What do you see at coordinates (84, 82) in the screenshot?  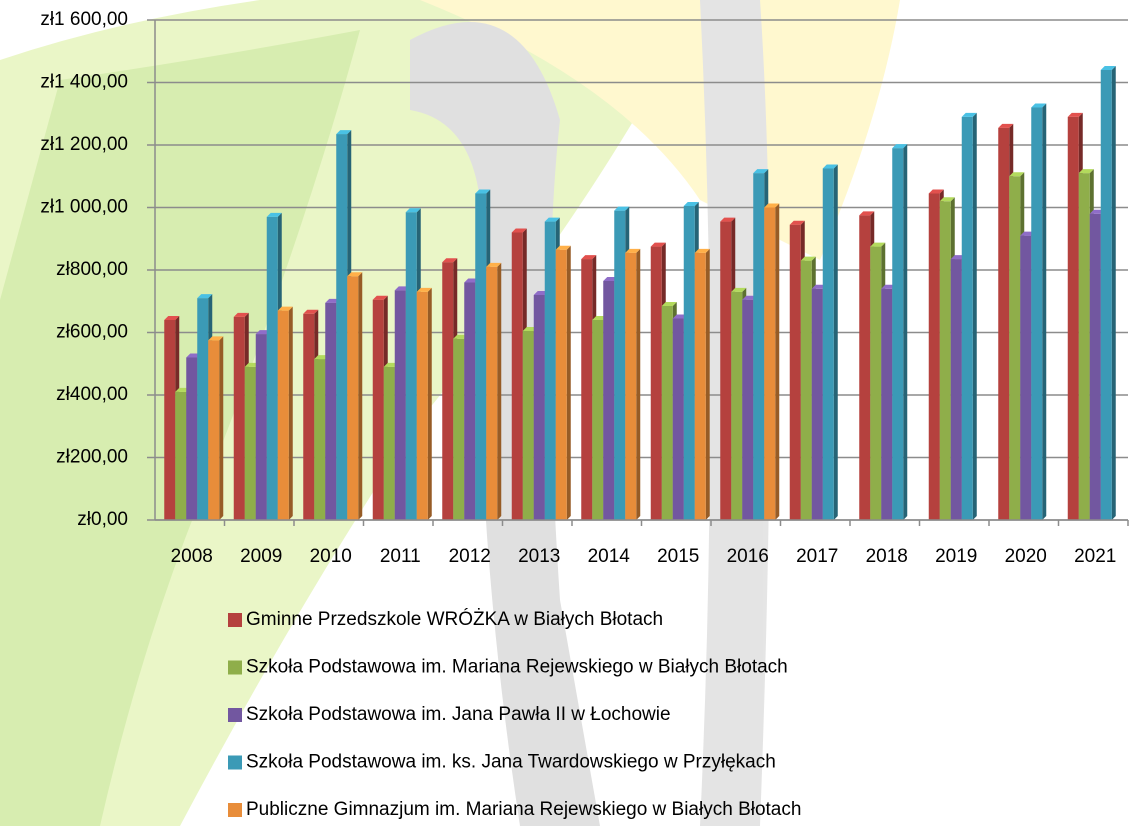 I see `y-tick-label: zł1 400,00` at bounding box center [84, 82].